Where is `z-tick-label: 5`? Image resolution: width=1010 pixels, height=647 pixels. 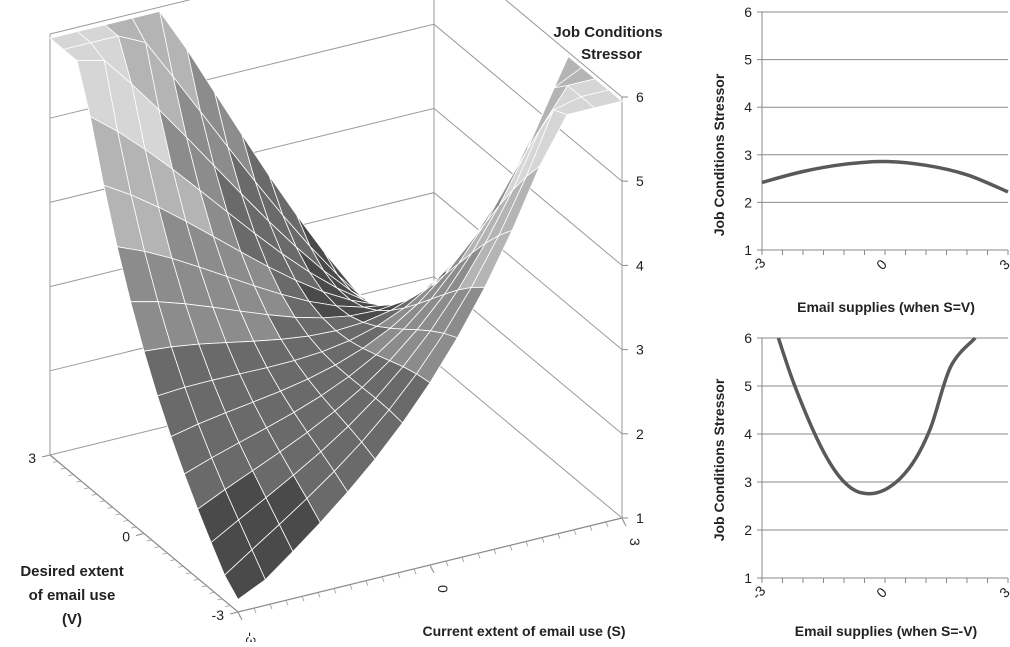 z-tick-label: 5 is located at coordinates (640, 181).